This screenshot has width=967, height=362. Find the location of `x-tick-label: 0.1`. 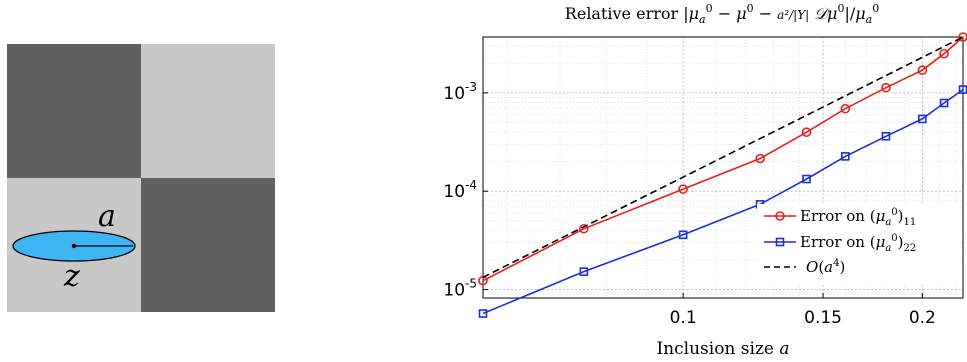

x-tick-label: 0.1 is located at coordinates (683, 318).